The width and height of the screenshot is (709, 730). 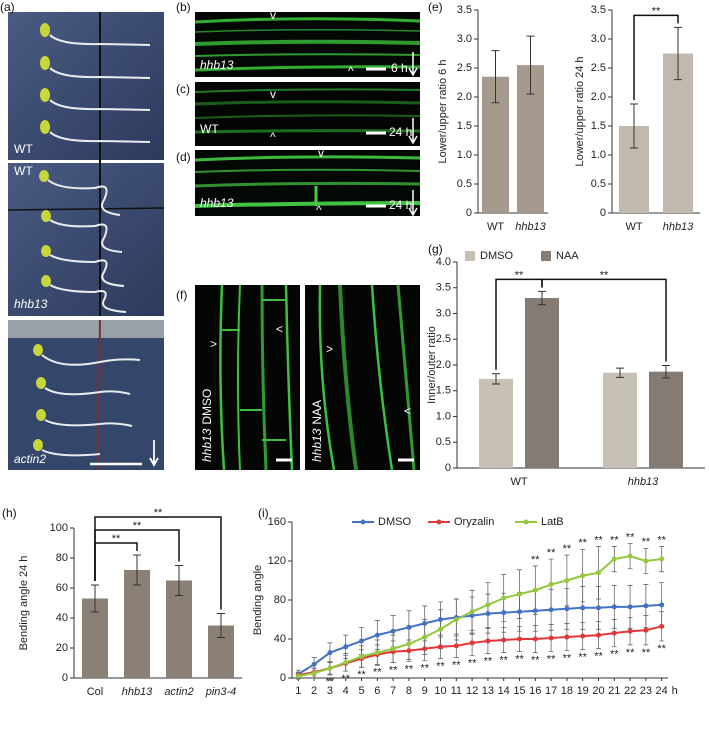 I want to click on y-tick-label: 20, so click(x=62, y=648).